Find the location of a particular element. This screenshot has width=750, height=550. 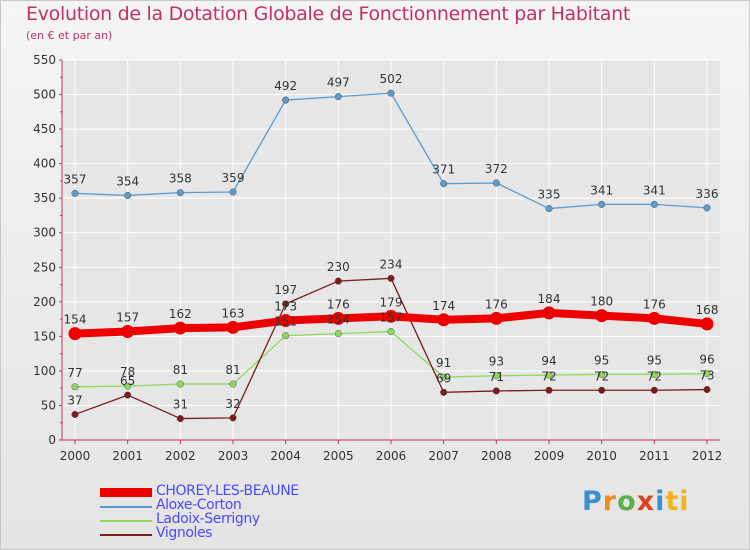

data-label: 502 is located at coordinates (391, 79).